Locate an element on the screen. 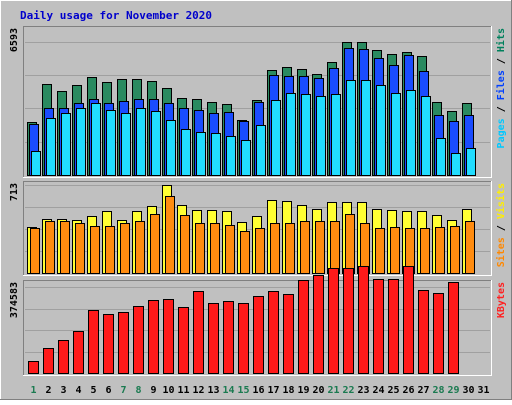  y-scale-max-label: 374583 is located at coordinates (14, 300).